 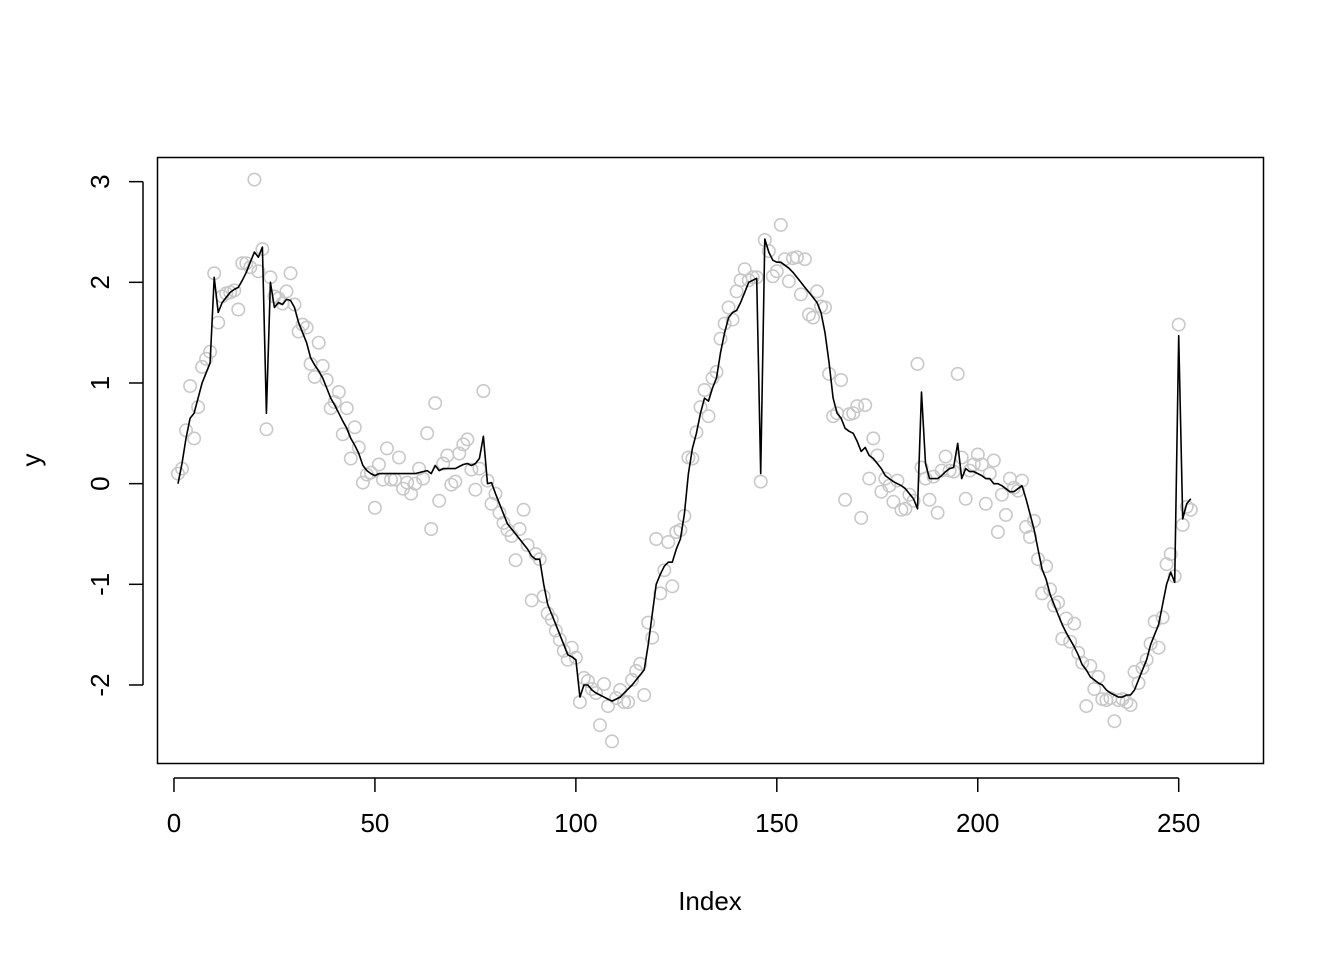 I want to click on x-tick-label: 150, so click(x=776, y=823).